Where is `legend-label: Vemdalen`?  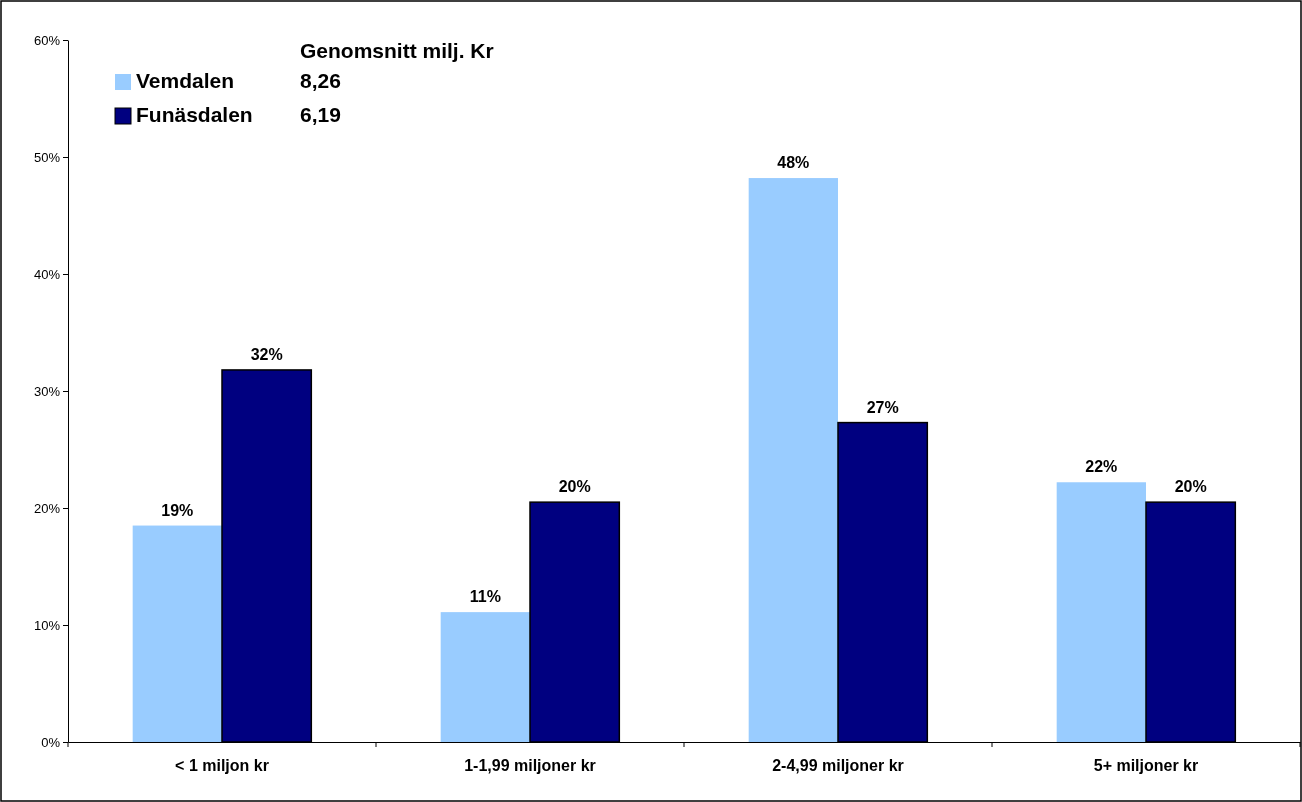 legend-label: Vemdalen is located at coordinates (185, 80).